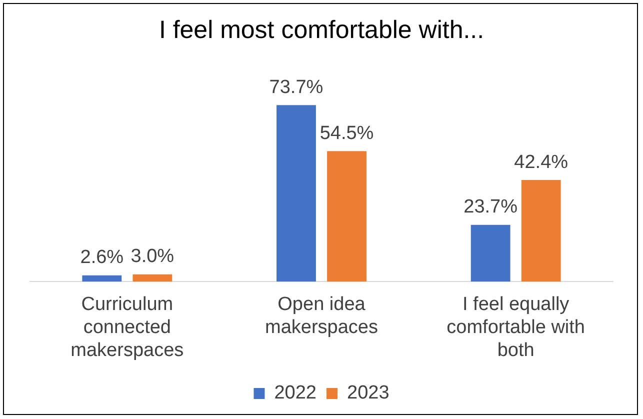 The width and height of the screenshot is (643, 419). Describe the element at coordinates (491, 207) in the screenshot. I see `data-label: 23.7%` at that location.